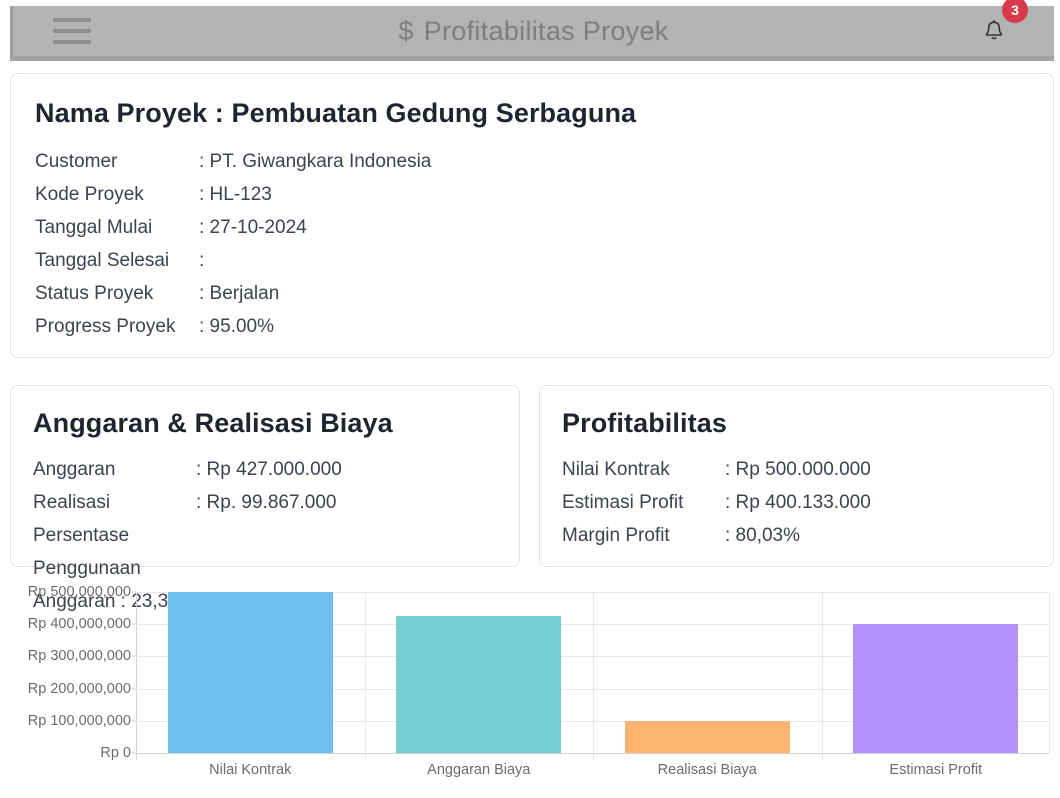 The image size is (1060, 798). What do you see at coordinates (269, 469) in the screenshot?
I see `info-value: : Rp 427.000.000` at bounding box center [269, 469].